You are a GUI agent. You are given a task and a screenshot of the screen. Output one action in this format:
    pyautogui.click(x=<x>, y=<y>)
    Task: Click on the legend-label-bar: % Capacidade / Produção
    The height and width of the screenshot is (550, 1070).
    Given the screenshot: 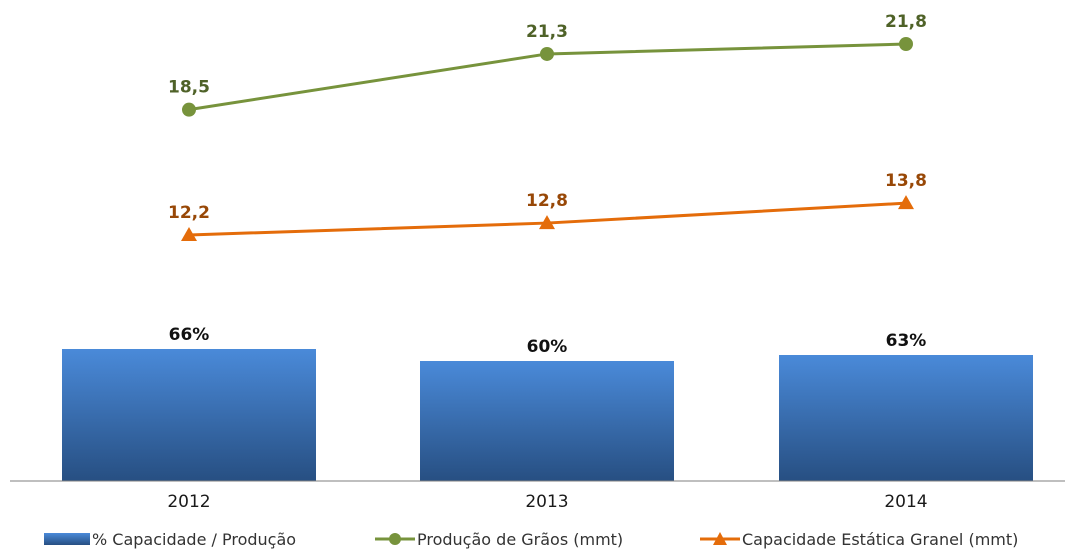 What is the action you would take?
    pyautogui.click(x=194, y=539)
    